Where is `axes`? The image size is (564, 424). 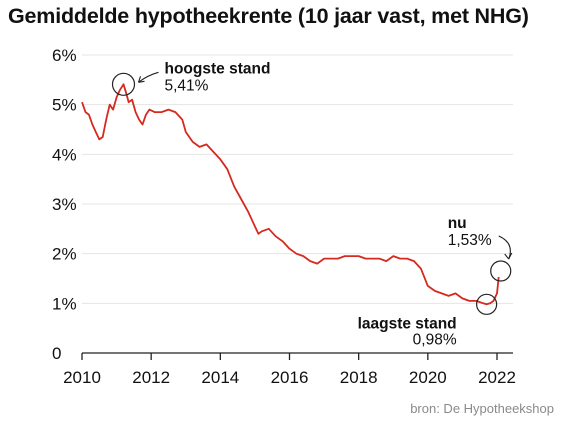 axes is located at coordinates (297, 356).